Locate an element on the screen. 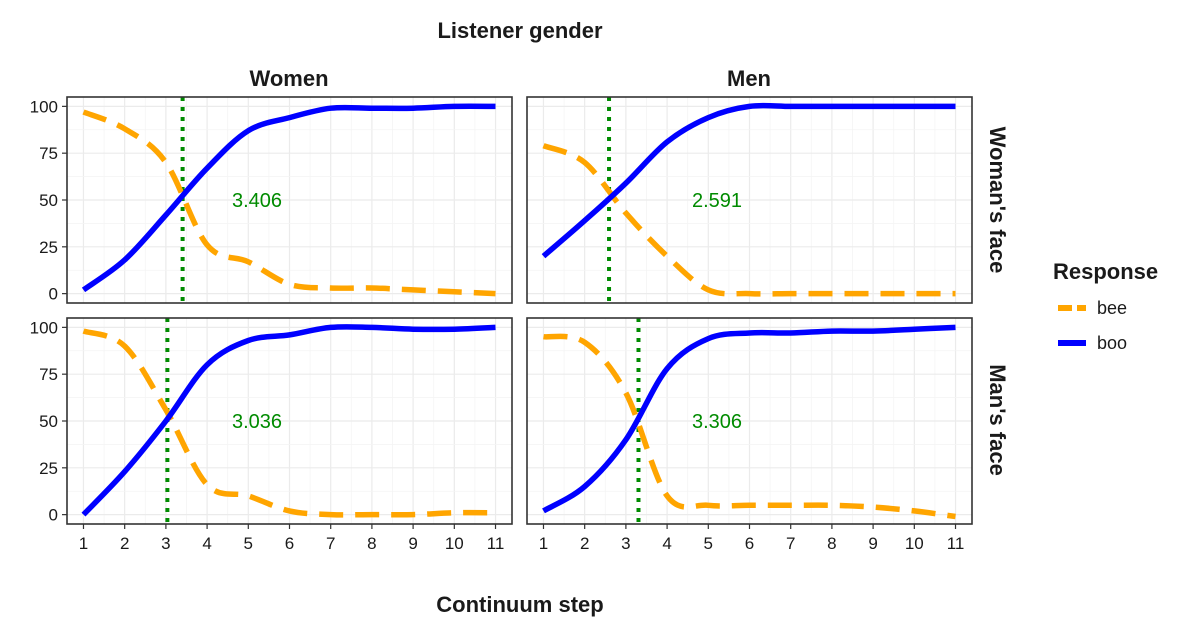 The image size is (1200, 635). facet-panel-1: 2.591 is located at coordinates (749, 200).